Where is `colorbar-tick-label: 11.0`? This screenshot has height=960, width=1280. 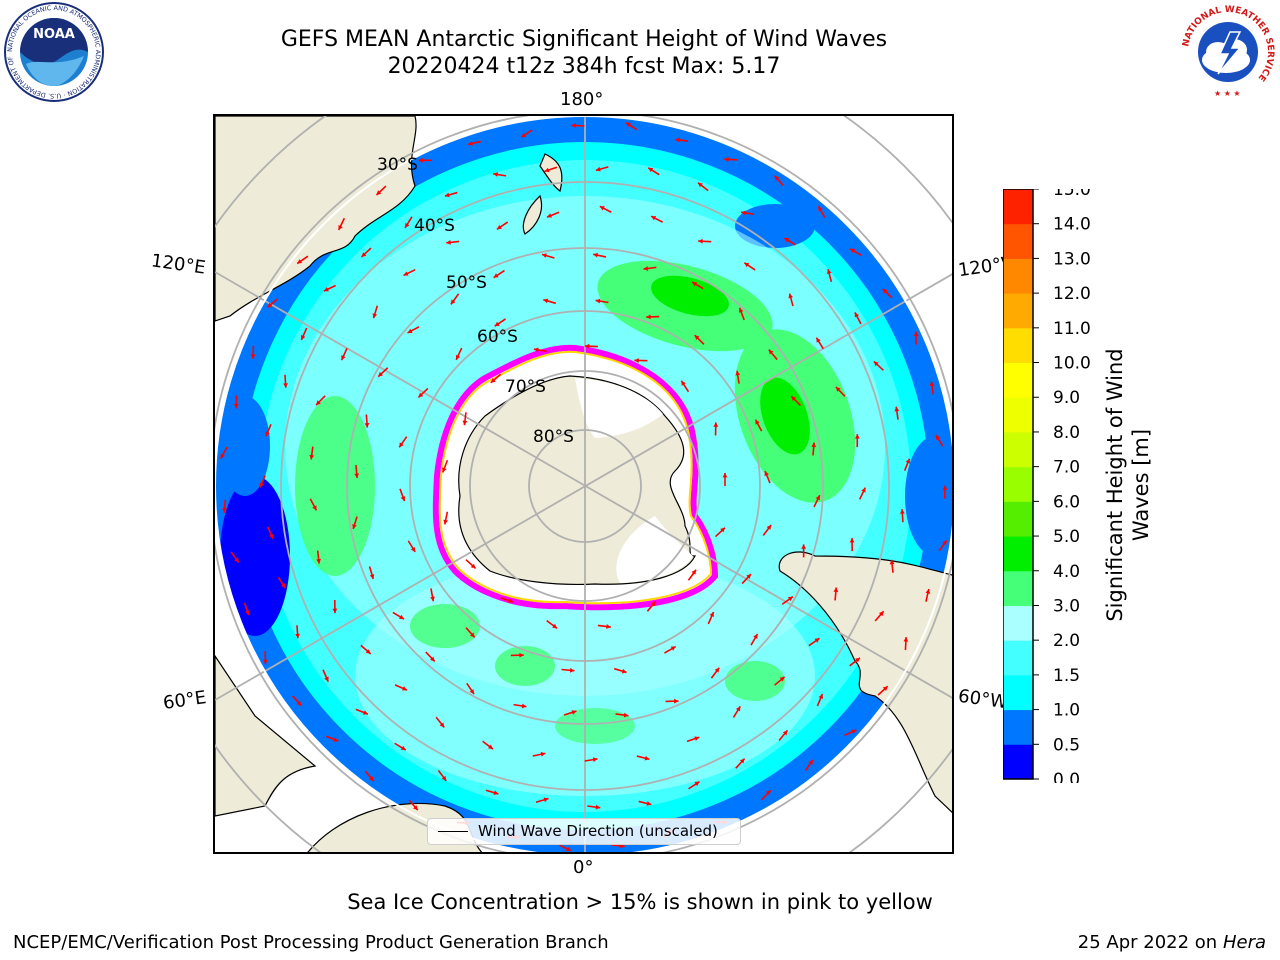 colorbar-tick-label: 11.0 is located at coordinates (1072, 329).